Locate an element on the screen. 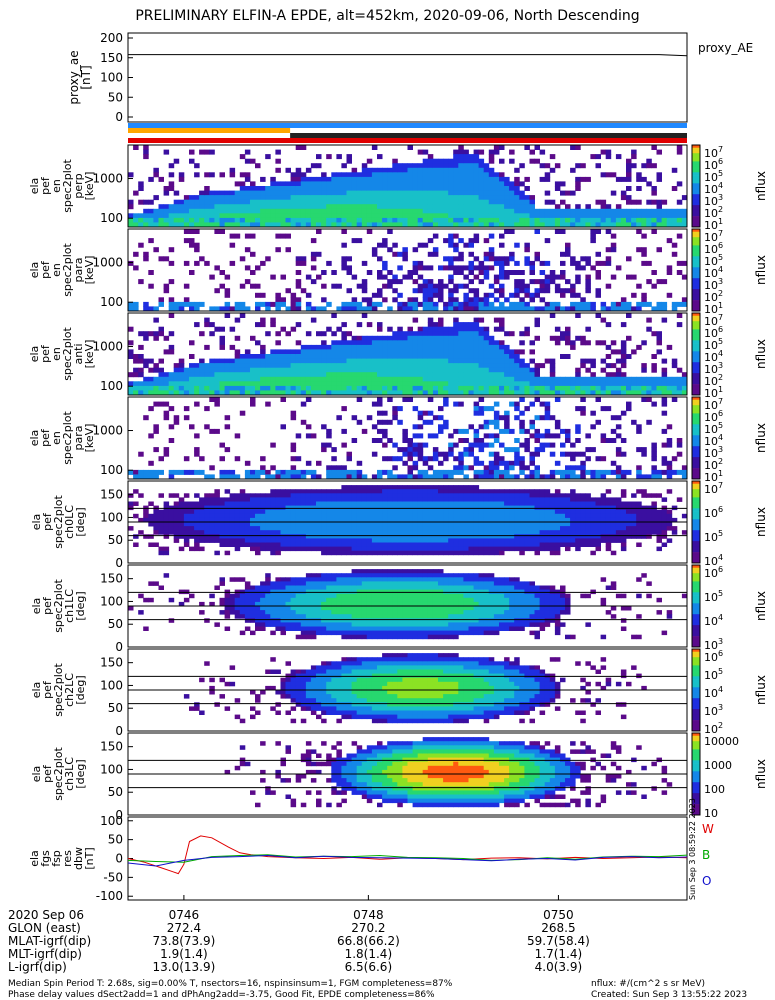  colorbar-tick-label: 107 is located at coordinates (713, 320).